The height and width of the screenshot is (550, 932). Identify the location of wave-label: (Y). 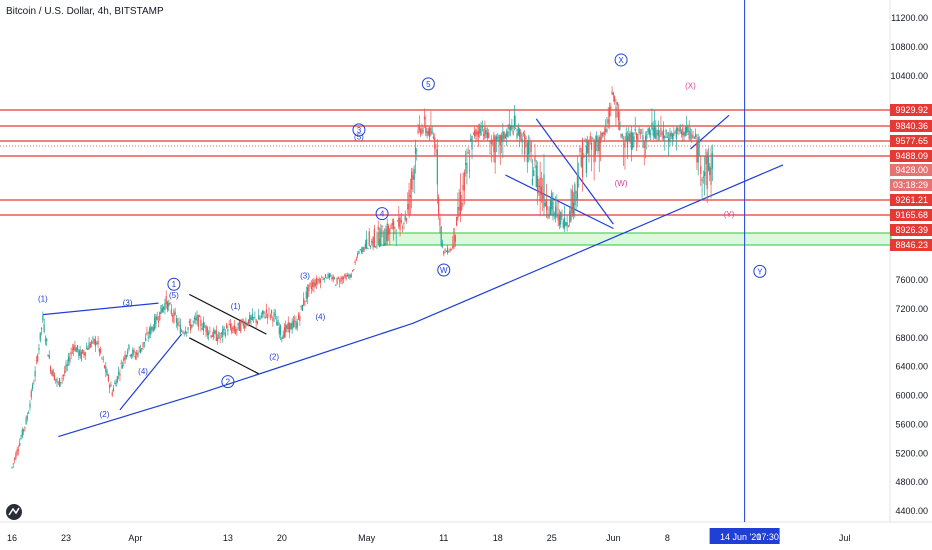
(729, 214).